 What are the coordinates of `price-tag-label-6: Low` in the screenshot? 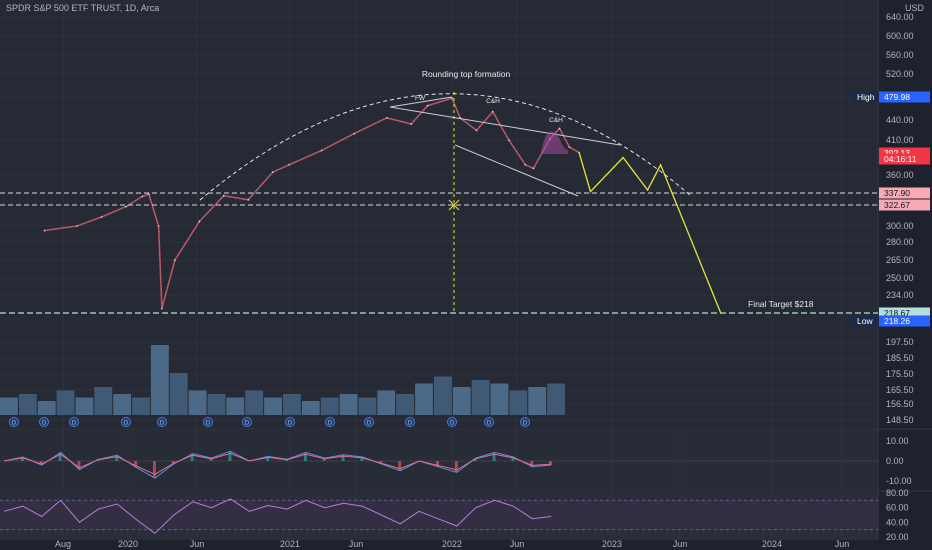 It's located at (865, 321).